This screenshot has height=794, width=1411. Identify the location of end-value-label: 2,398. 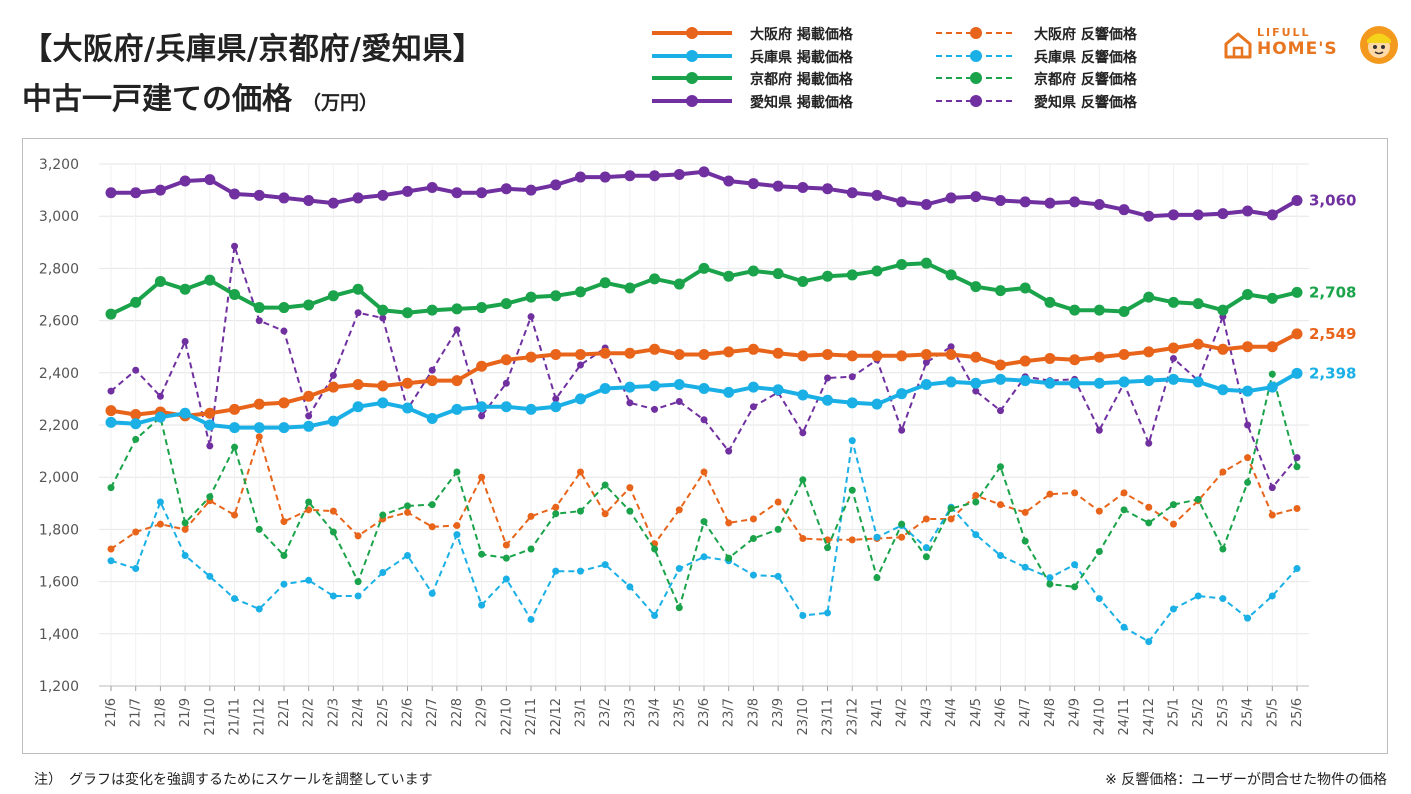
(1332, 373).